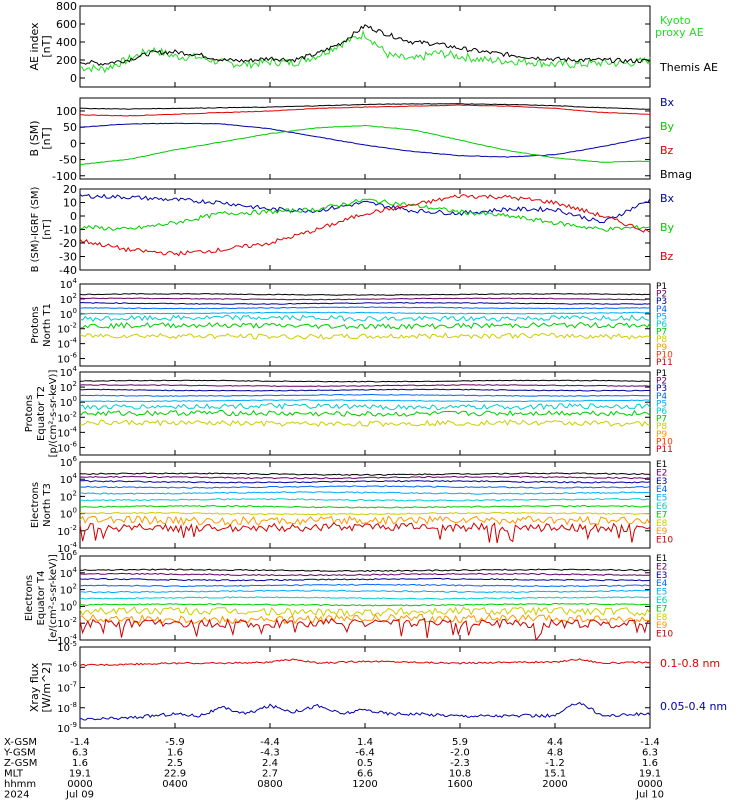 This screenshot has height=800, width=750. What do you see at coordinates (269, 784) in the screenshot?
I see `time-row-value: 0800` at bounding box center [269, 784].